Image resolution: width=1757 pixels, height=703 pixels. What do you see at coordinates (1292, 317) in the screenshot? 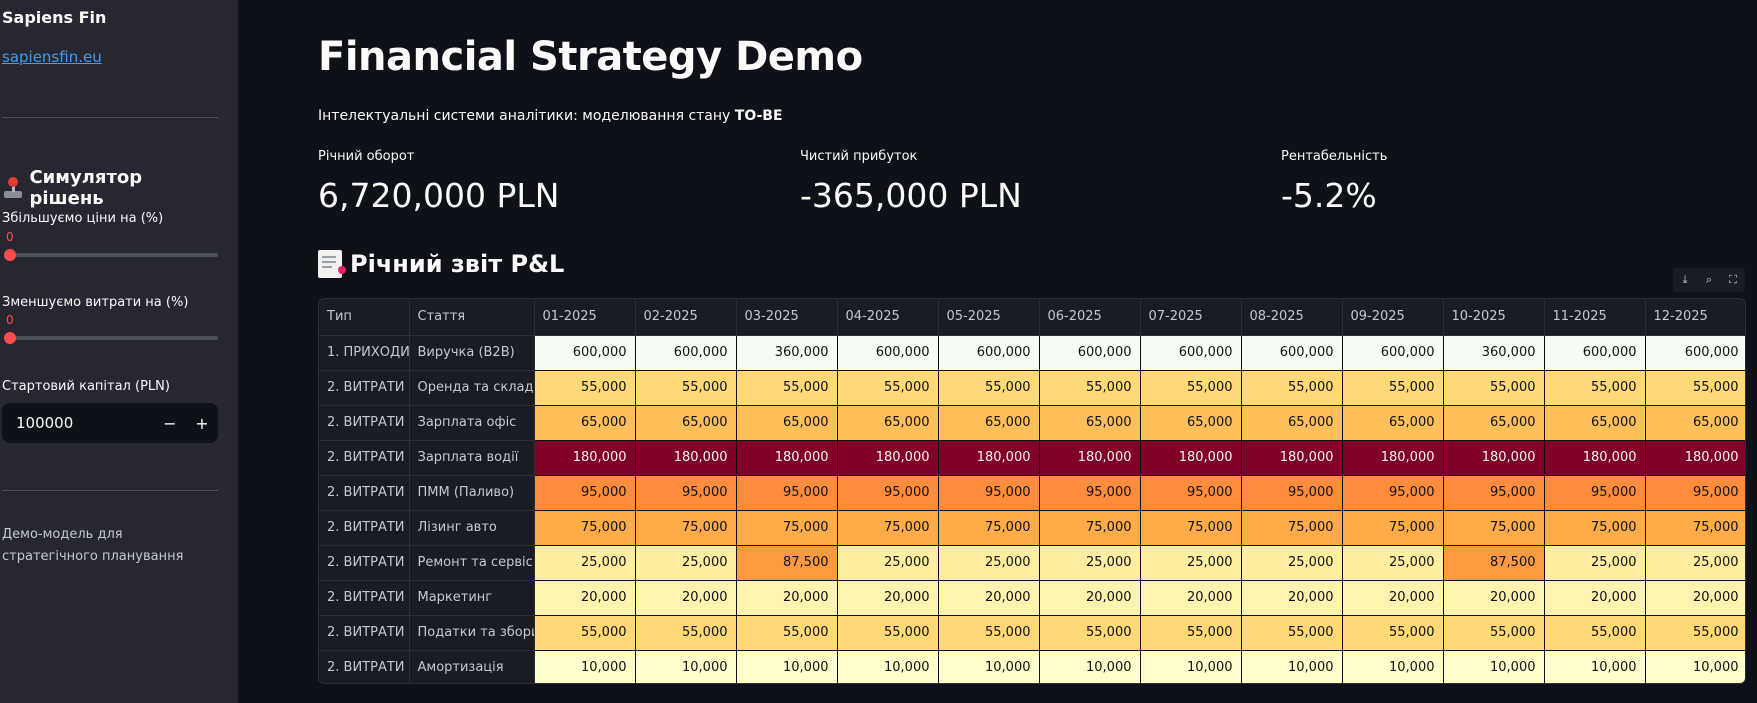
I see `column-header: 08-2025` at bounding box center [1292, 317].